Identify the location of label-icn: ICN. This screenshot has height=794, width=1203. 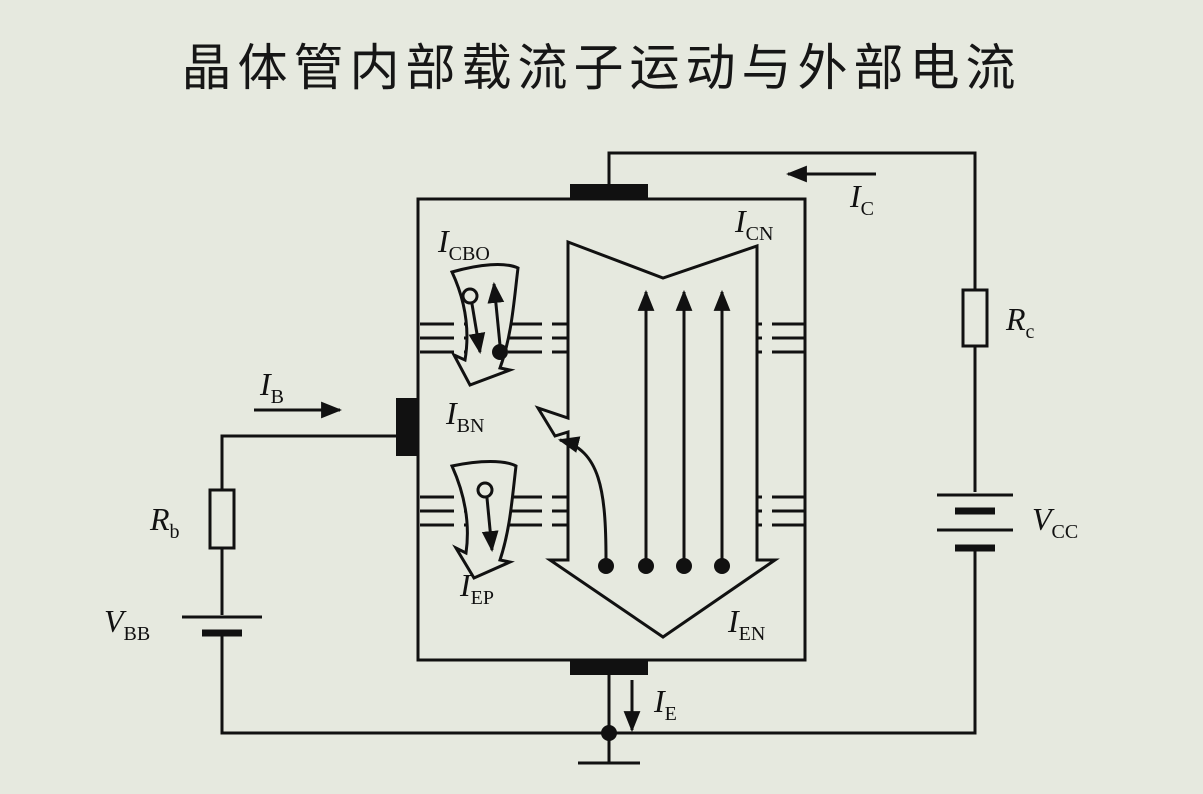
(753, 224).